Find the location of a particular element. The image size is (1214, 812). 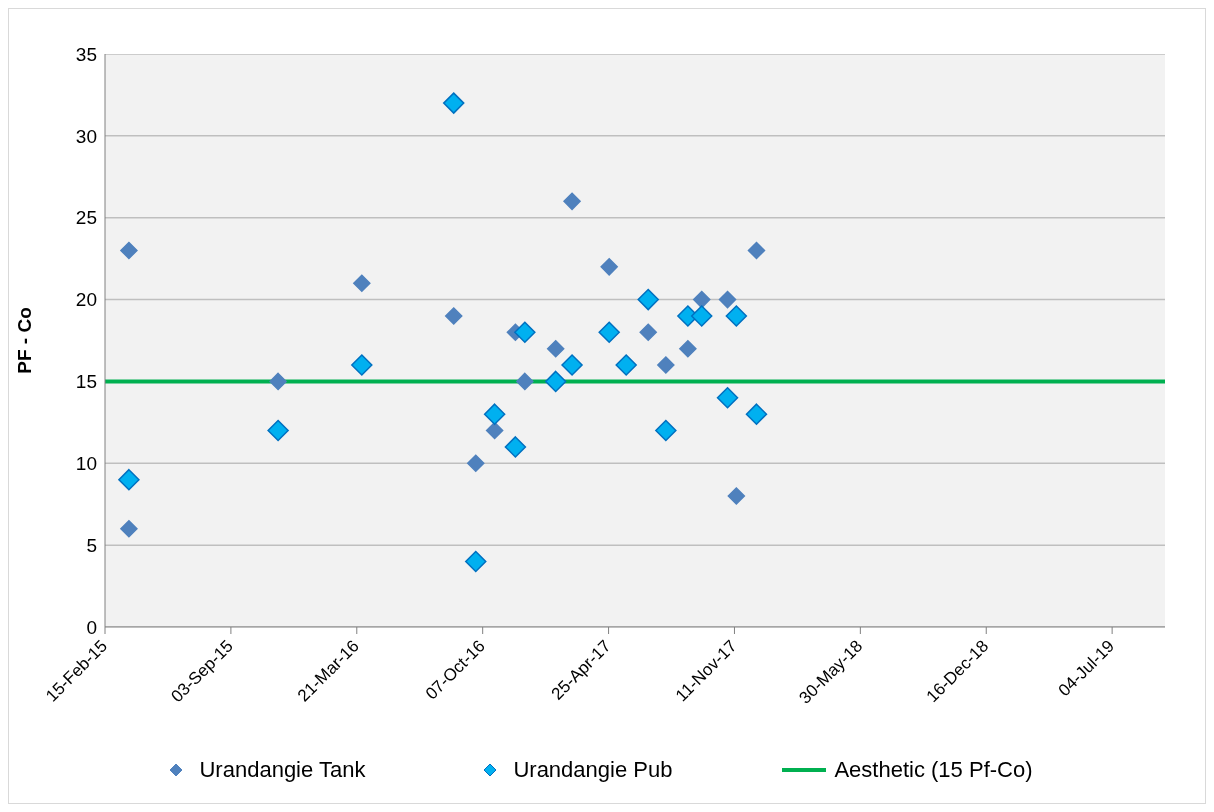

y-tick-label: 5 is located at coordinates (91, 545).